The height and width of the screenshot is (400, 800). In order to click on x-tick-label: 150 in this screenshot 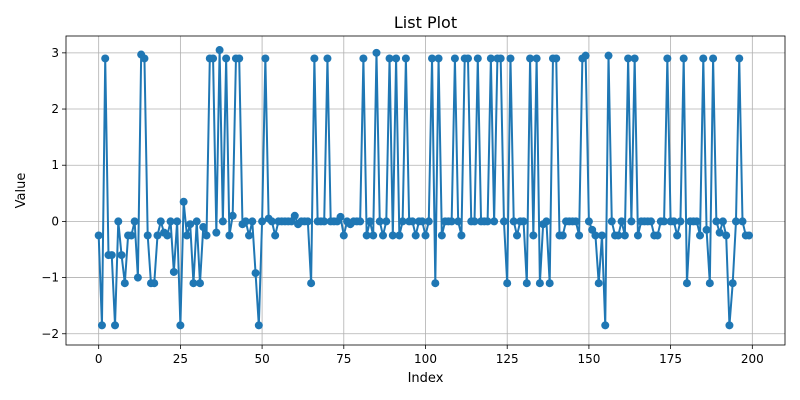, I will do `click(588, 359)`.